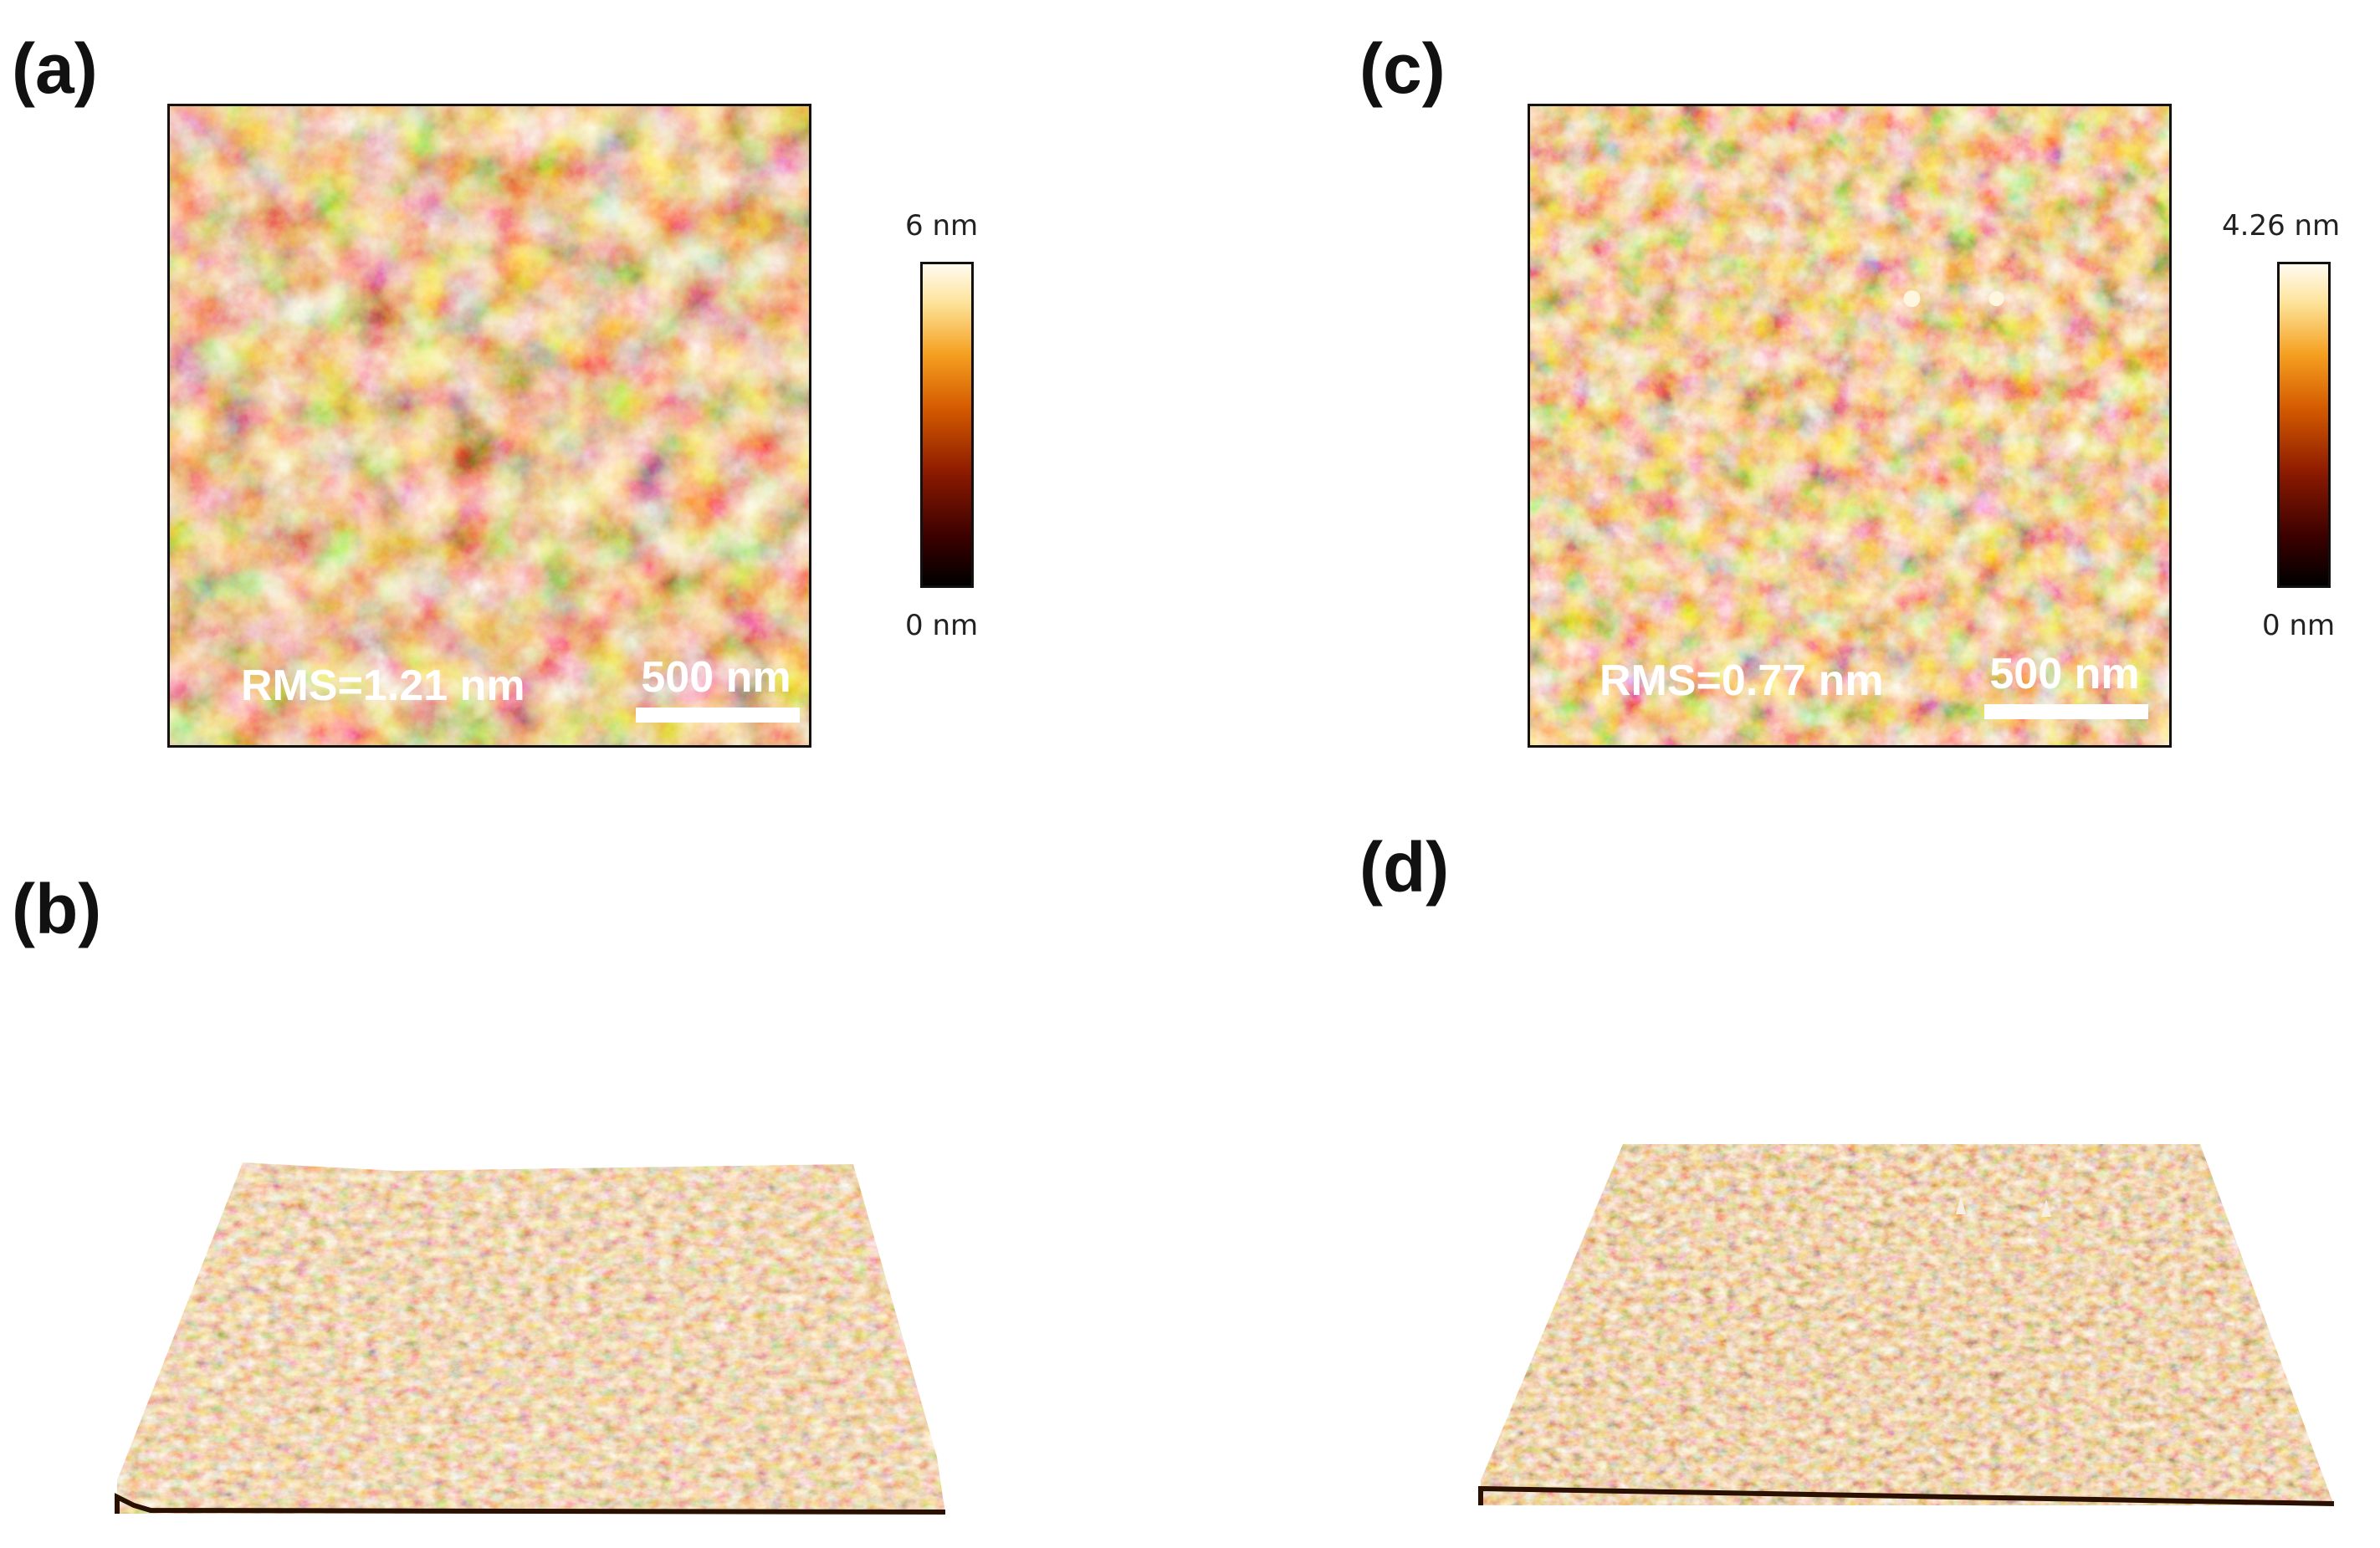 The height and width of the screenshot is (1548, 2380). I want to click on colorbar-max-label-c: 4.26 nm, so click(2281, 226).